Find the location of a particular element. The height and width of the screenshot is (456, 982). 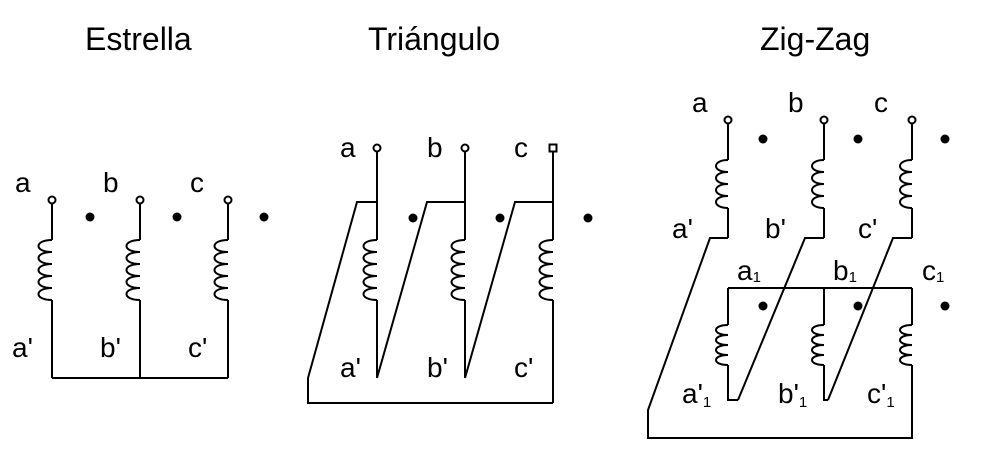

zigzag-lower-coil-b is located at coordinates (818, 345).